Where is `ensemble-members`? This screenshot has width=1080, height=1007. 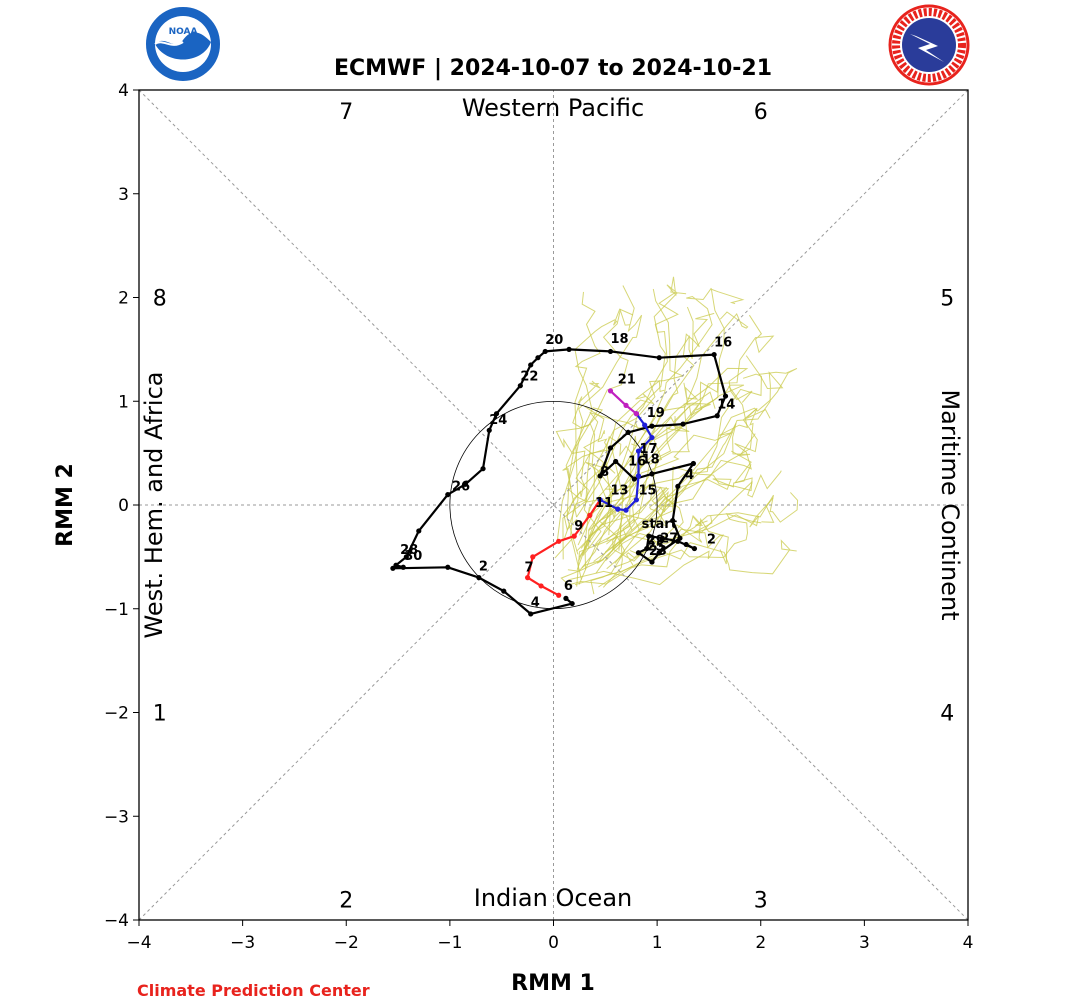
ensemble-members is located at coordinates (676, 435).